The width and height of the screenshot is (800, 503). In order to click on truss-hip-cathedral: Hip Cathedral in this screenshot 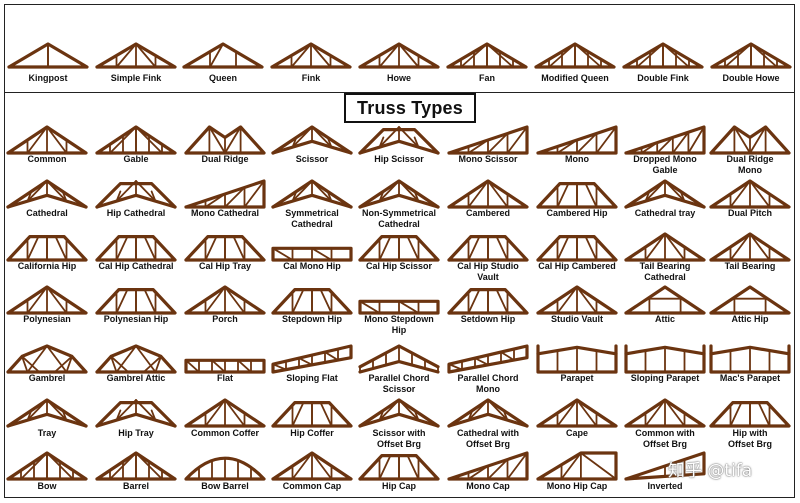, I will do `click(136, 199)`.